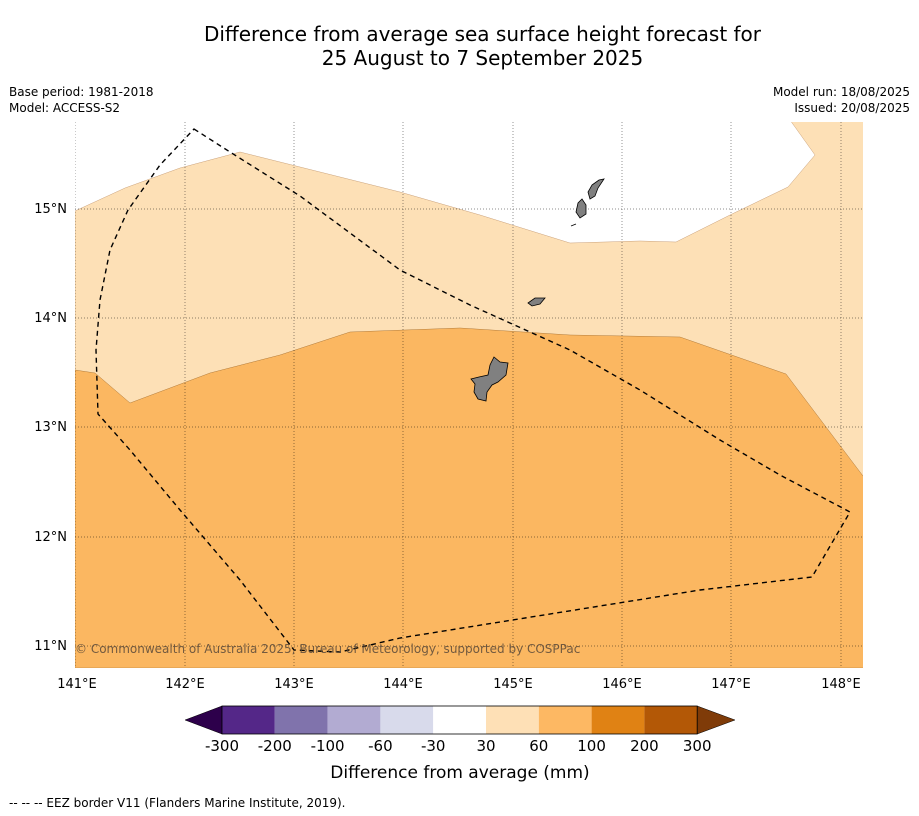 This screenshot has height=816, width=919. What do you see at coordinates (65, 108) in the screenshot?
I see `model-name: Model: ACCESS-S2` at bounding box center [65, 108].